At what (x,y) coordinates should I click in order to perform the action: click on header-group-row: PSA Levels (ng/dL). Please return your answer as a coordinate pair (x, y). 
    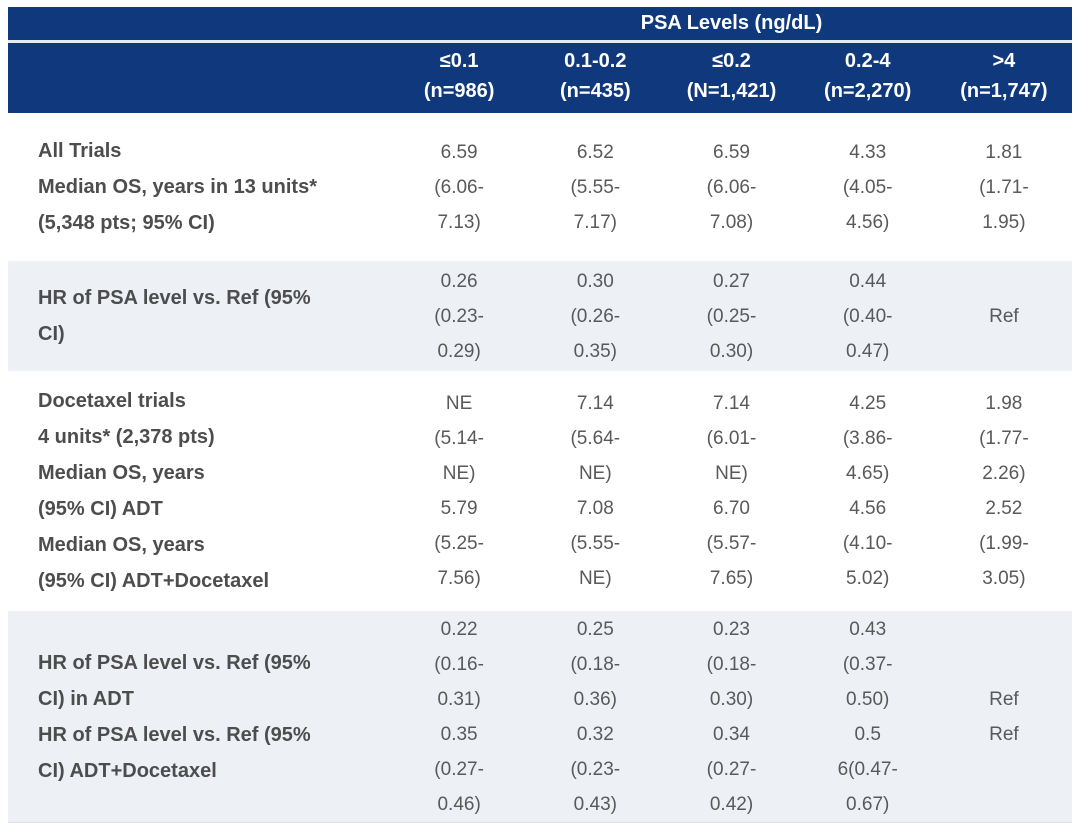
    Looking at the image, I should click on (540, 25).